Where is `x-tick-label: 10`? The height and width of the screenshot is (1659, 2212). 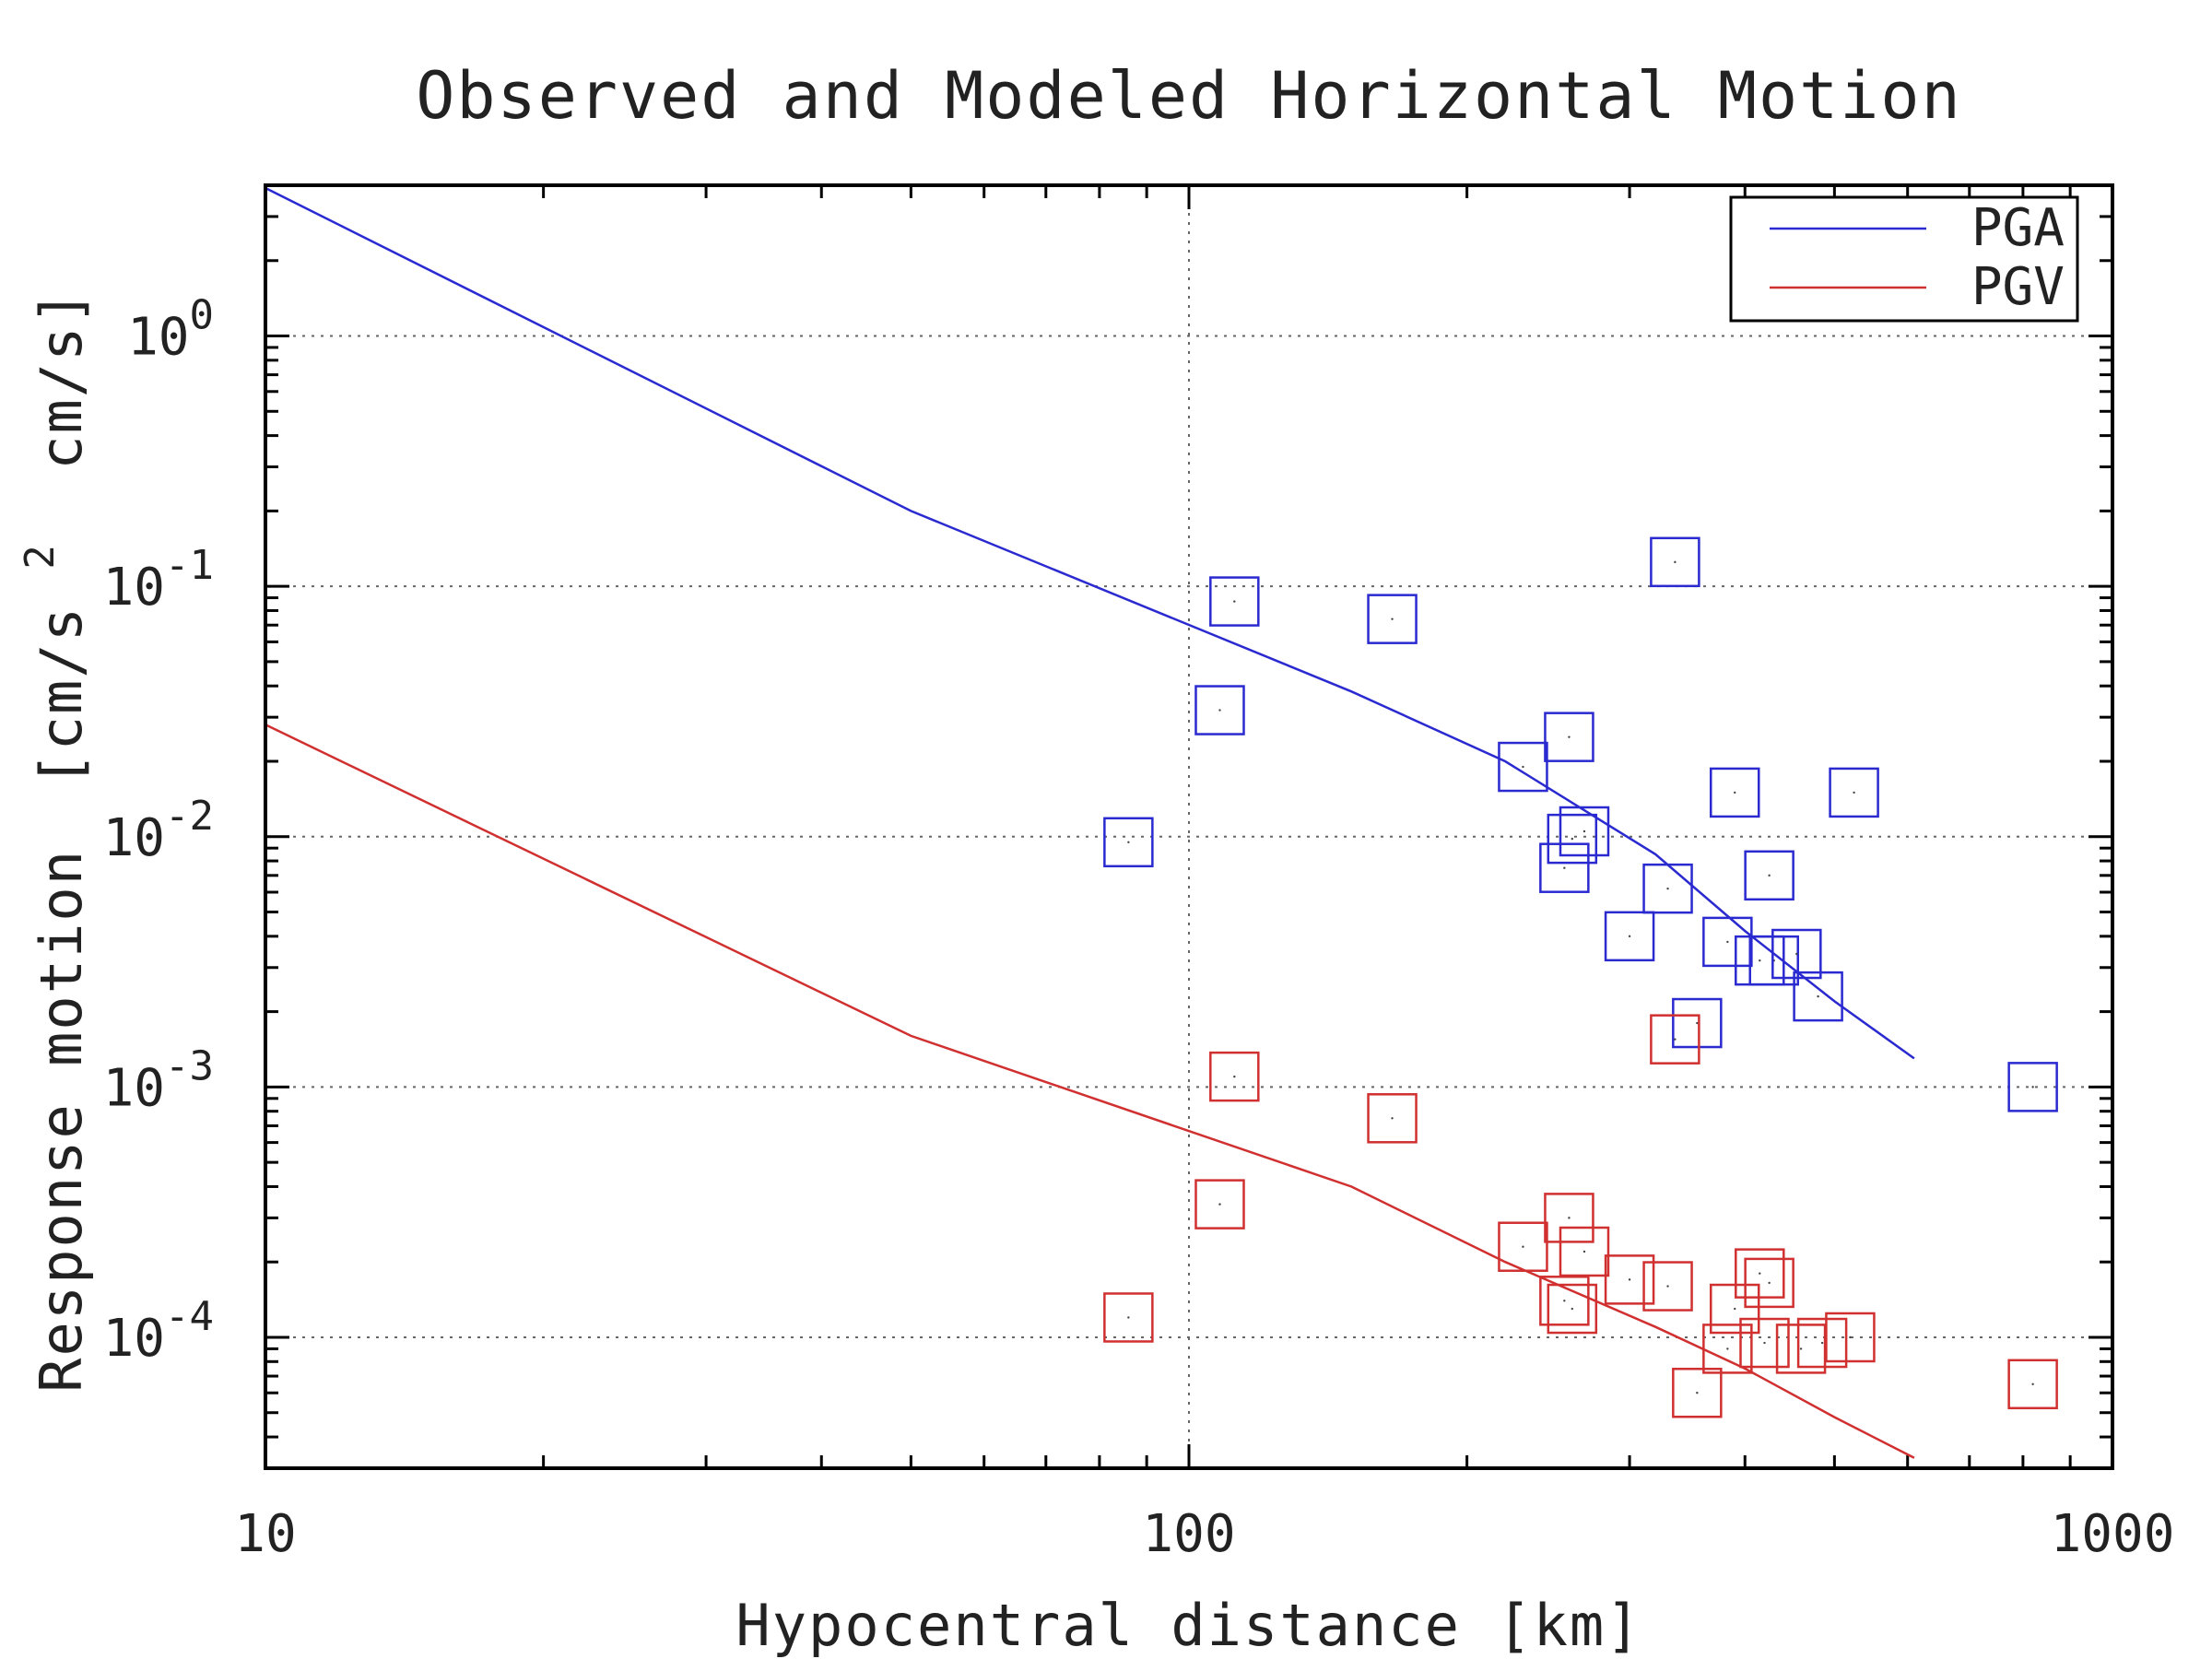
x-tick-label: 10 is located at coordinates (265, 1534).